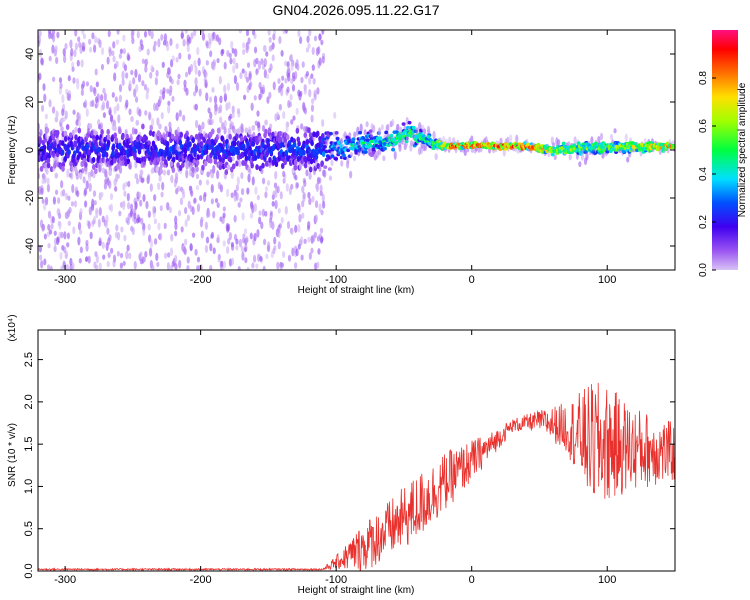  What do you see at coordinates (30, 198) in the screenshot?
I see `y-tick-label: -20` at bounding box center [30, 198].